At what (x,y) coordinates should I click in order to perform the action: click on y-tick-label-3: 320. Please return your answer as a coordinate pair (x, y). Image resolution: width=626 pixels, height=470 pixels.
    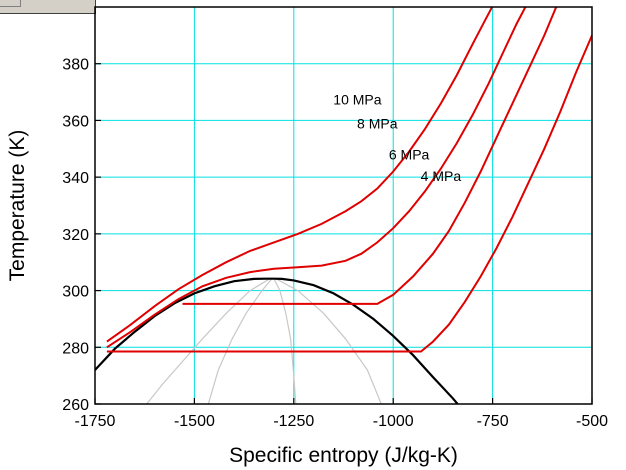
    Looking at the image, I should click on (75, 235).